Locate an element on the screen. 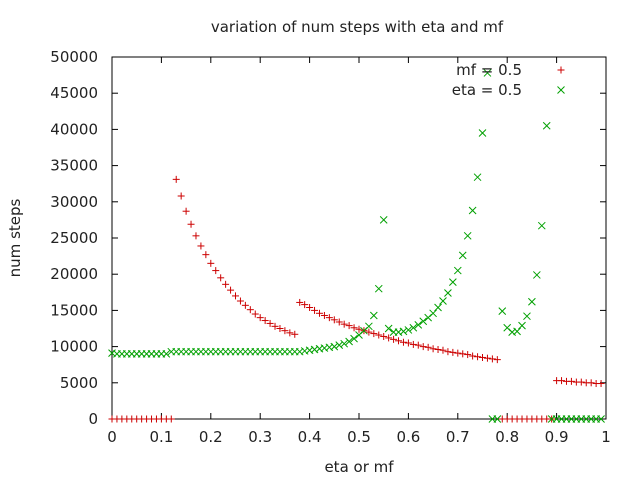 This screenshot has height=480, width=640. chart-title: variation of num steps with eta and mf is located at coordinates (357, 27).